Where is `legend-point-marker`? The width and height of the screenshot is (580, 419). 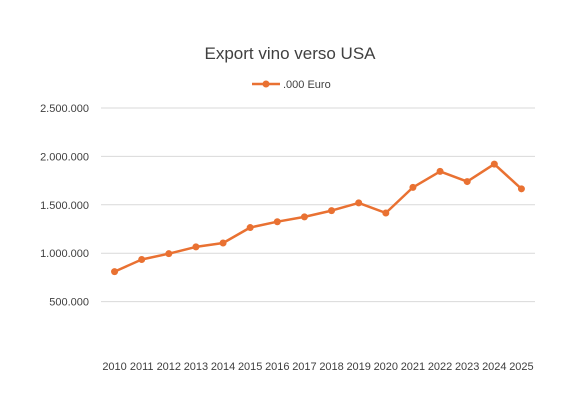
legend-point-marker is located at coordinates (266, 84).